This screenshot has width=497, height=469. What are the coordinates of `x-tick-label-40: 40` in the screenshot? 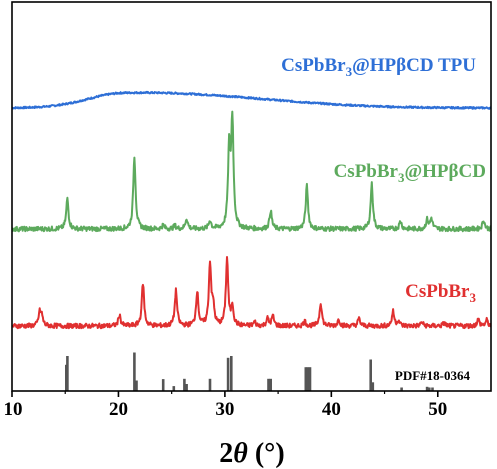 It's located at (331, 409).